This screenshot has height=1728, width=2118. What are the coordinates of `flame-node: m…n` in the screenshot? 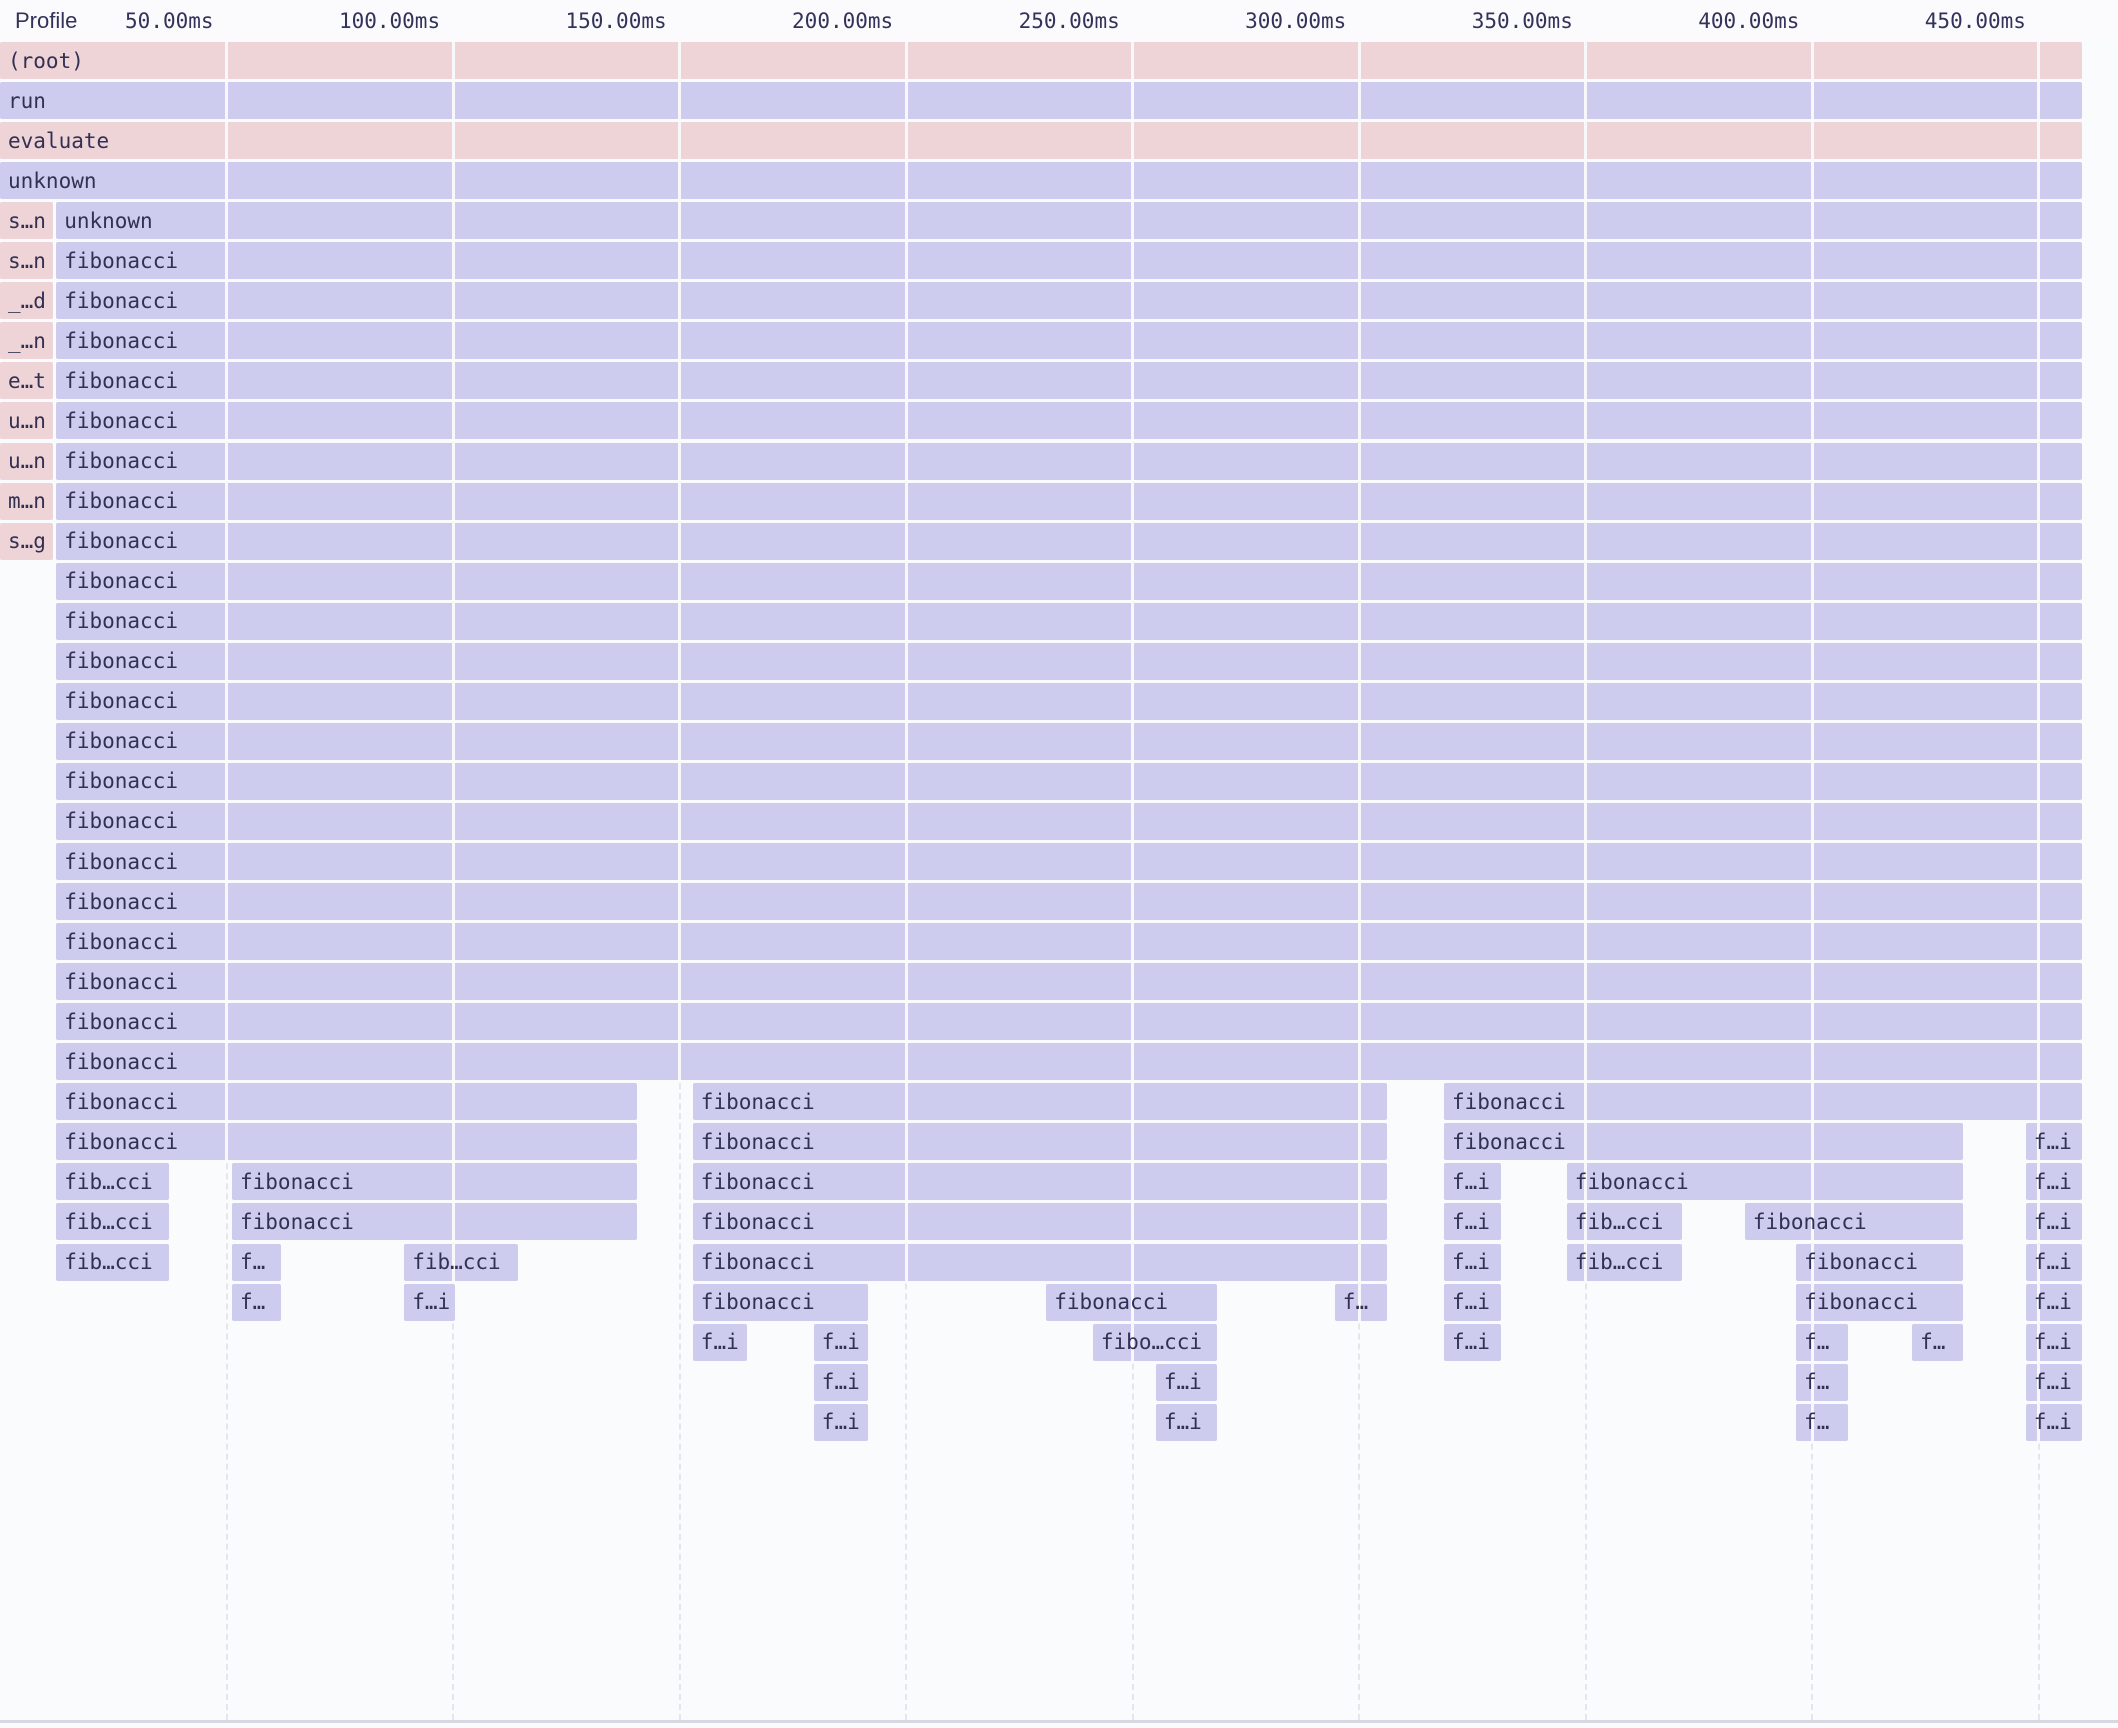 It's located at (26, 501).